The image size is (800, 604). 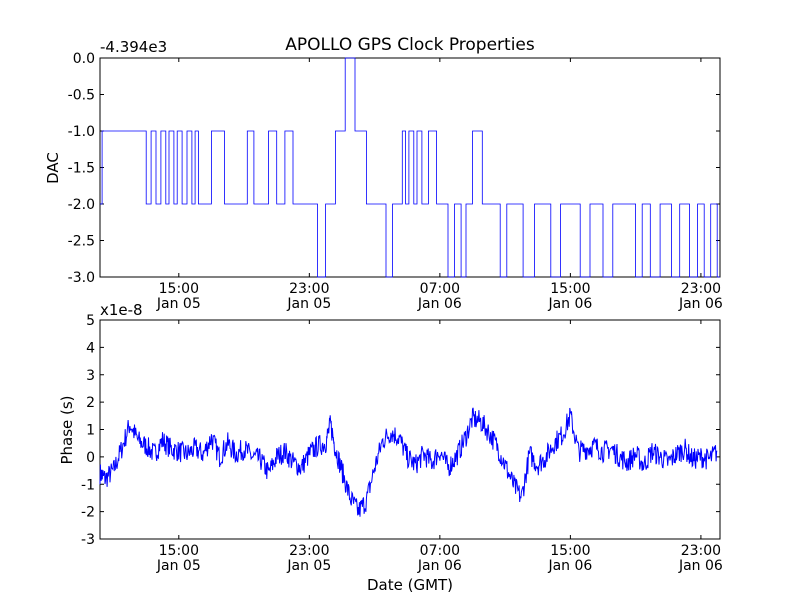 What do you see at coordinates (84, 59) in the screenshot?
I see `dac-y-tick-label: 0.0` at bounding box center [84, 59].